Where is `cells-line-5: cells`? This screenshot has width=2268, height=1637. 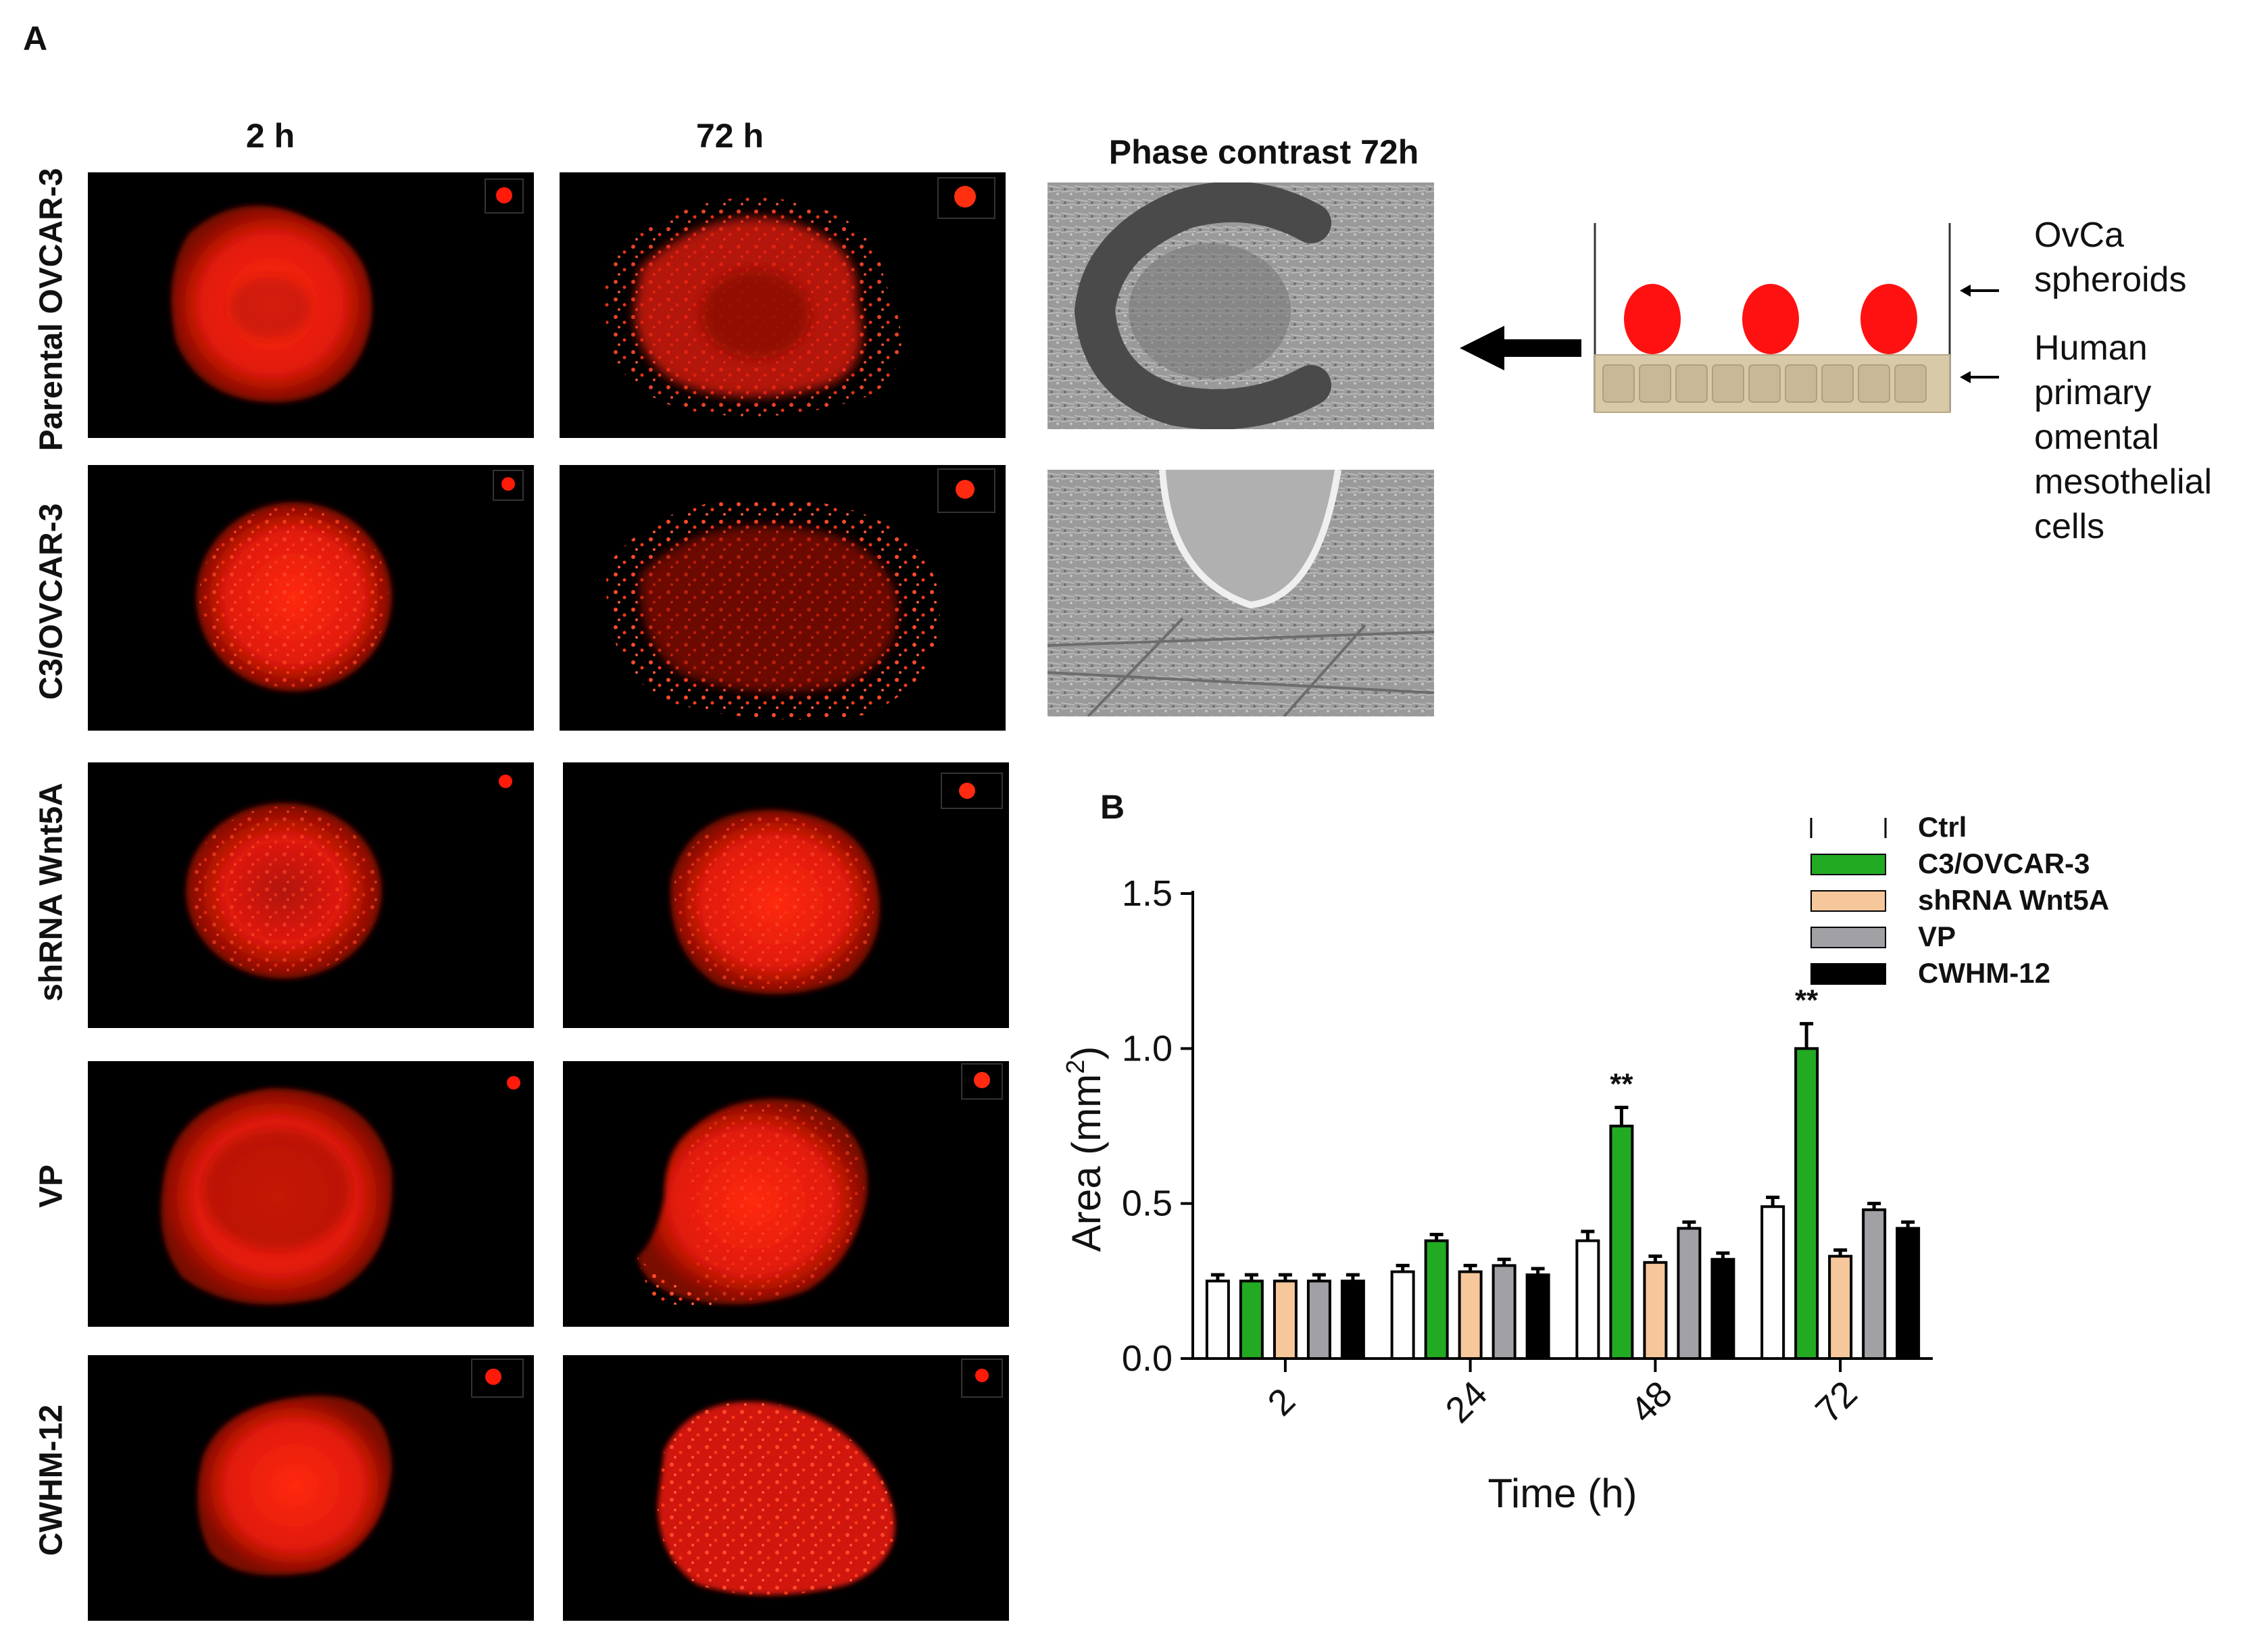
cells-line-5: cells is located at coordinates (2069, 526).